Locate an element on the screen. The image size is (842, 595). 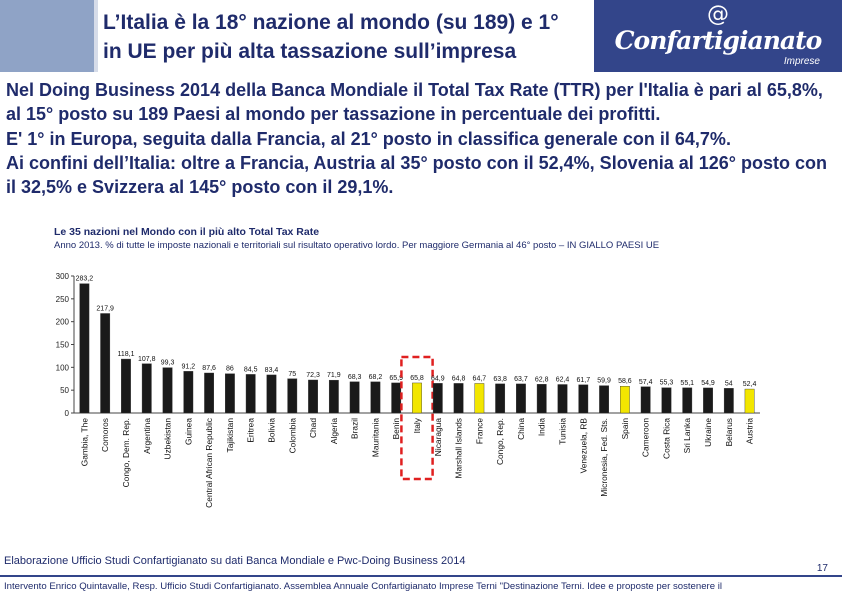
category-label: India is located at coordinates (542, 427).